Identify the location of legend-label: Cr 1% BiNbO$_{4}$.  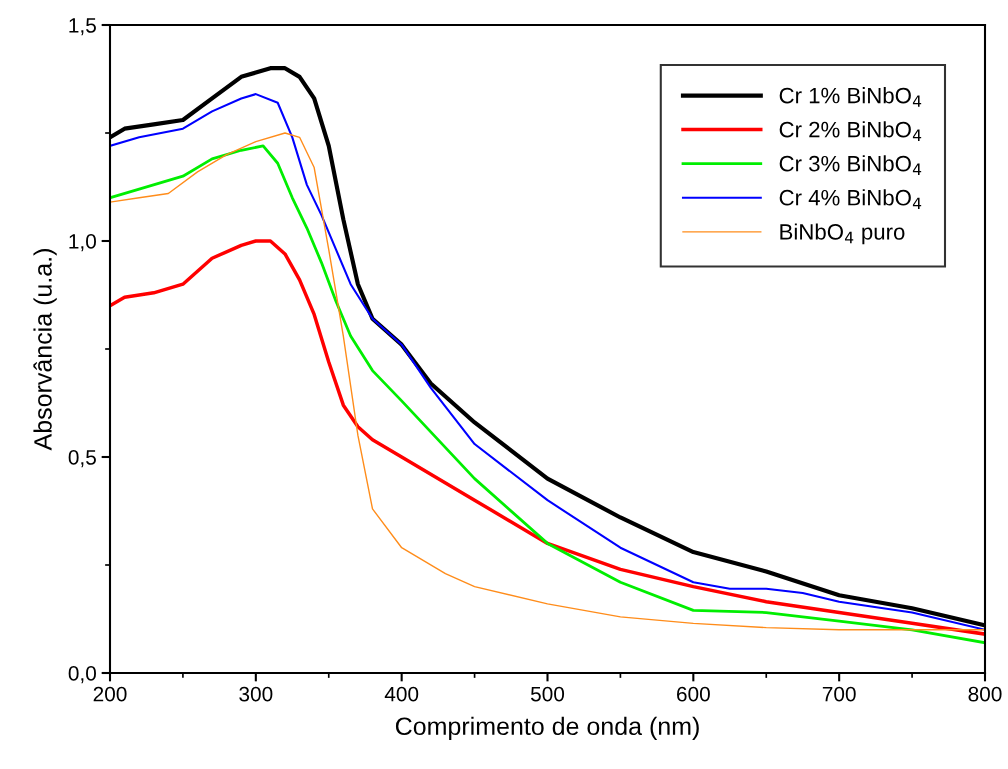
(850, 97).